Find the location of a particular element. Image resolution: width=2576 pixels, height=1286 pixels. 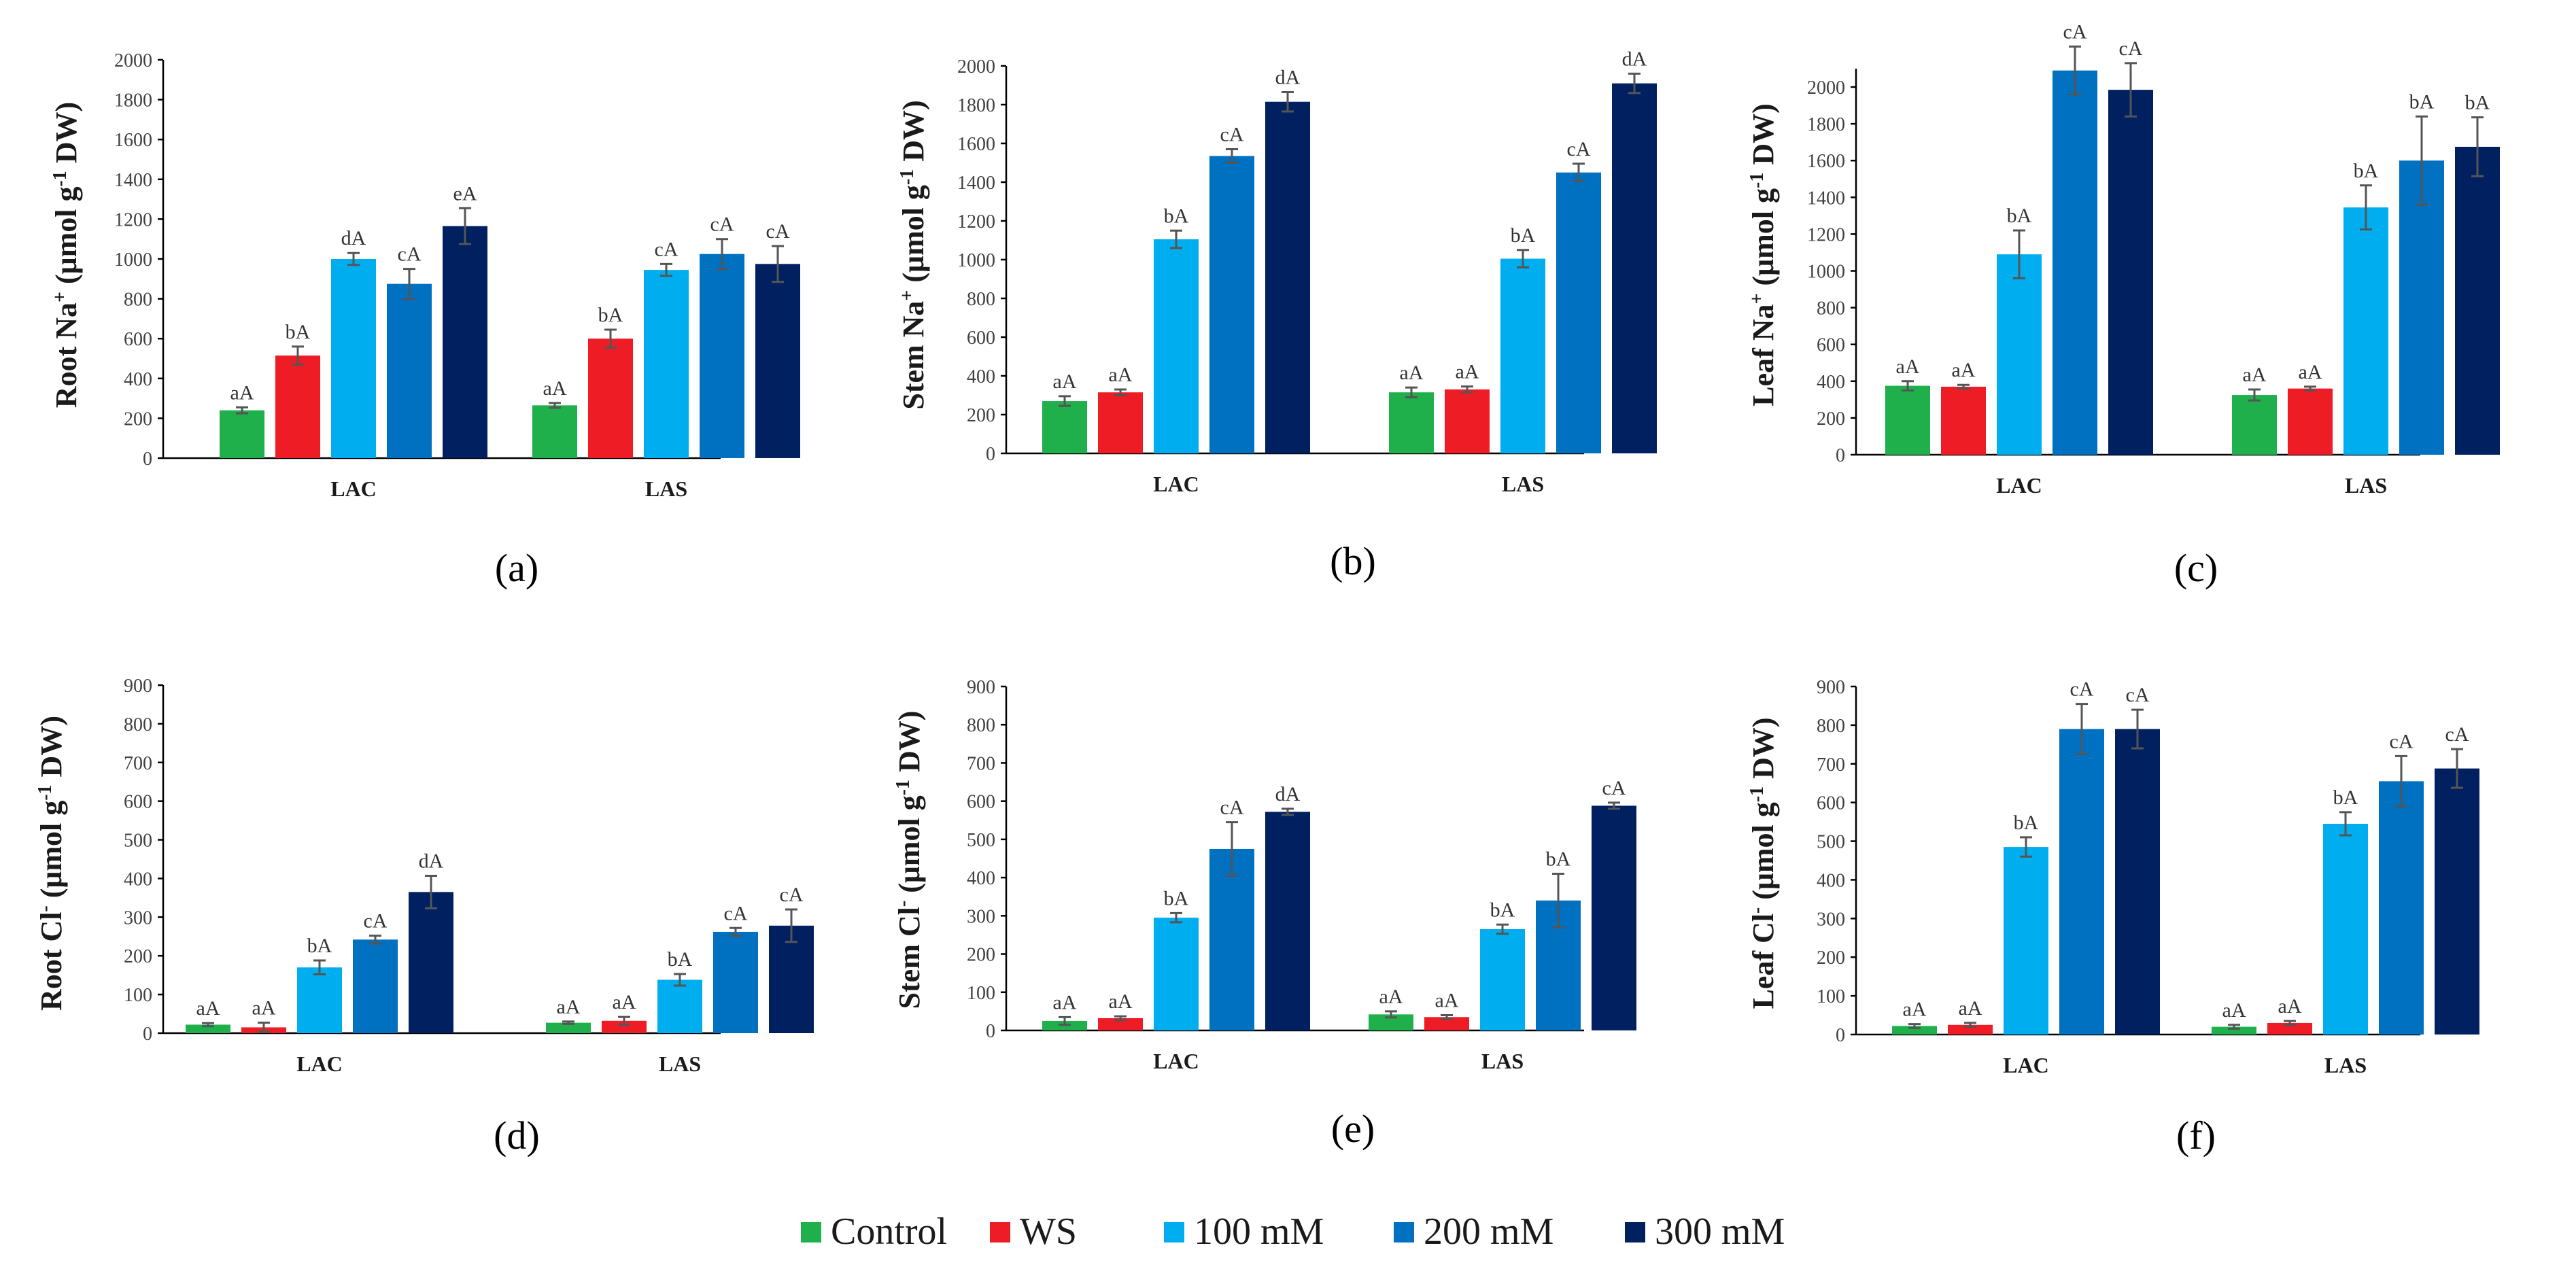

panel-label: (e) is located at coordinates (1353, 1129).